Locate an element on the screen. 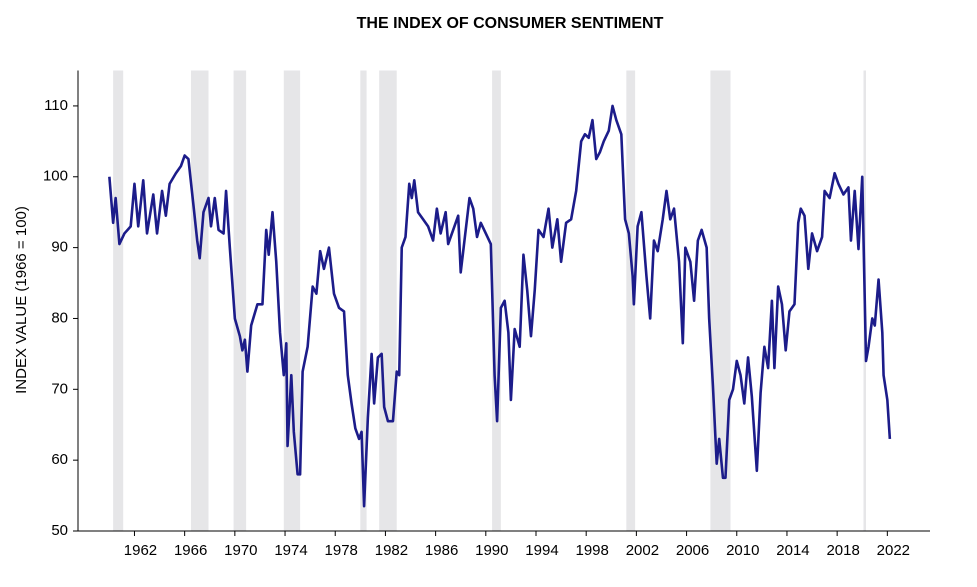 Image resolution: width=977 pixels, height=587 pixels. y-axis-label: INDEX VALUE (1966 = 100) is located at coordinates (21, 300).